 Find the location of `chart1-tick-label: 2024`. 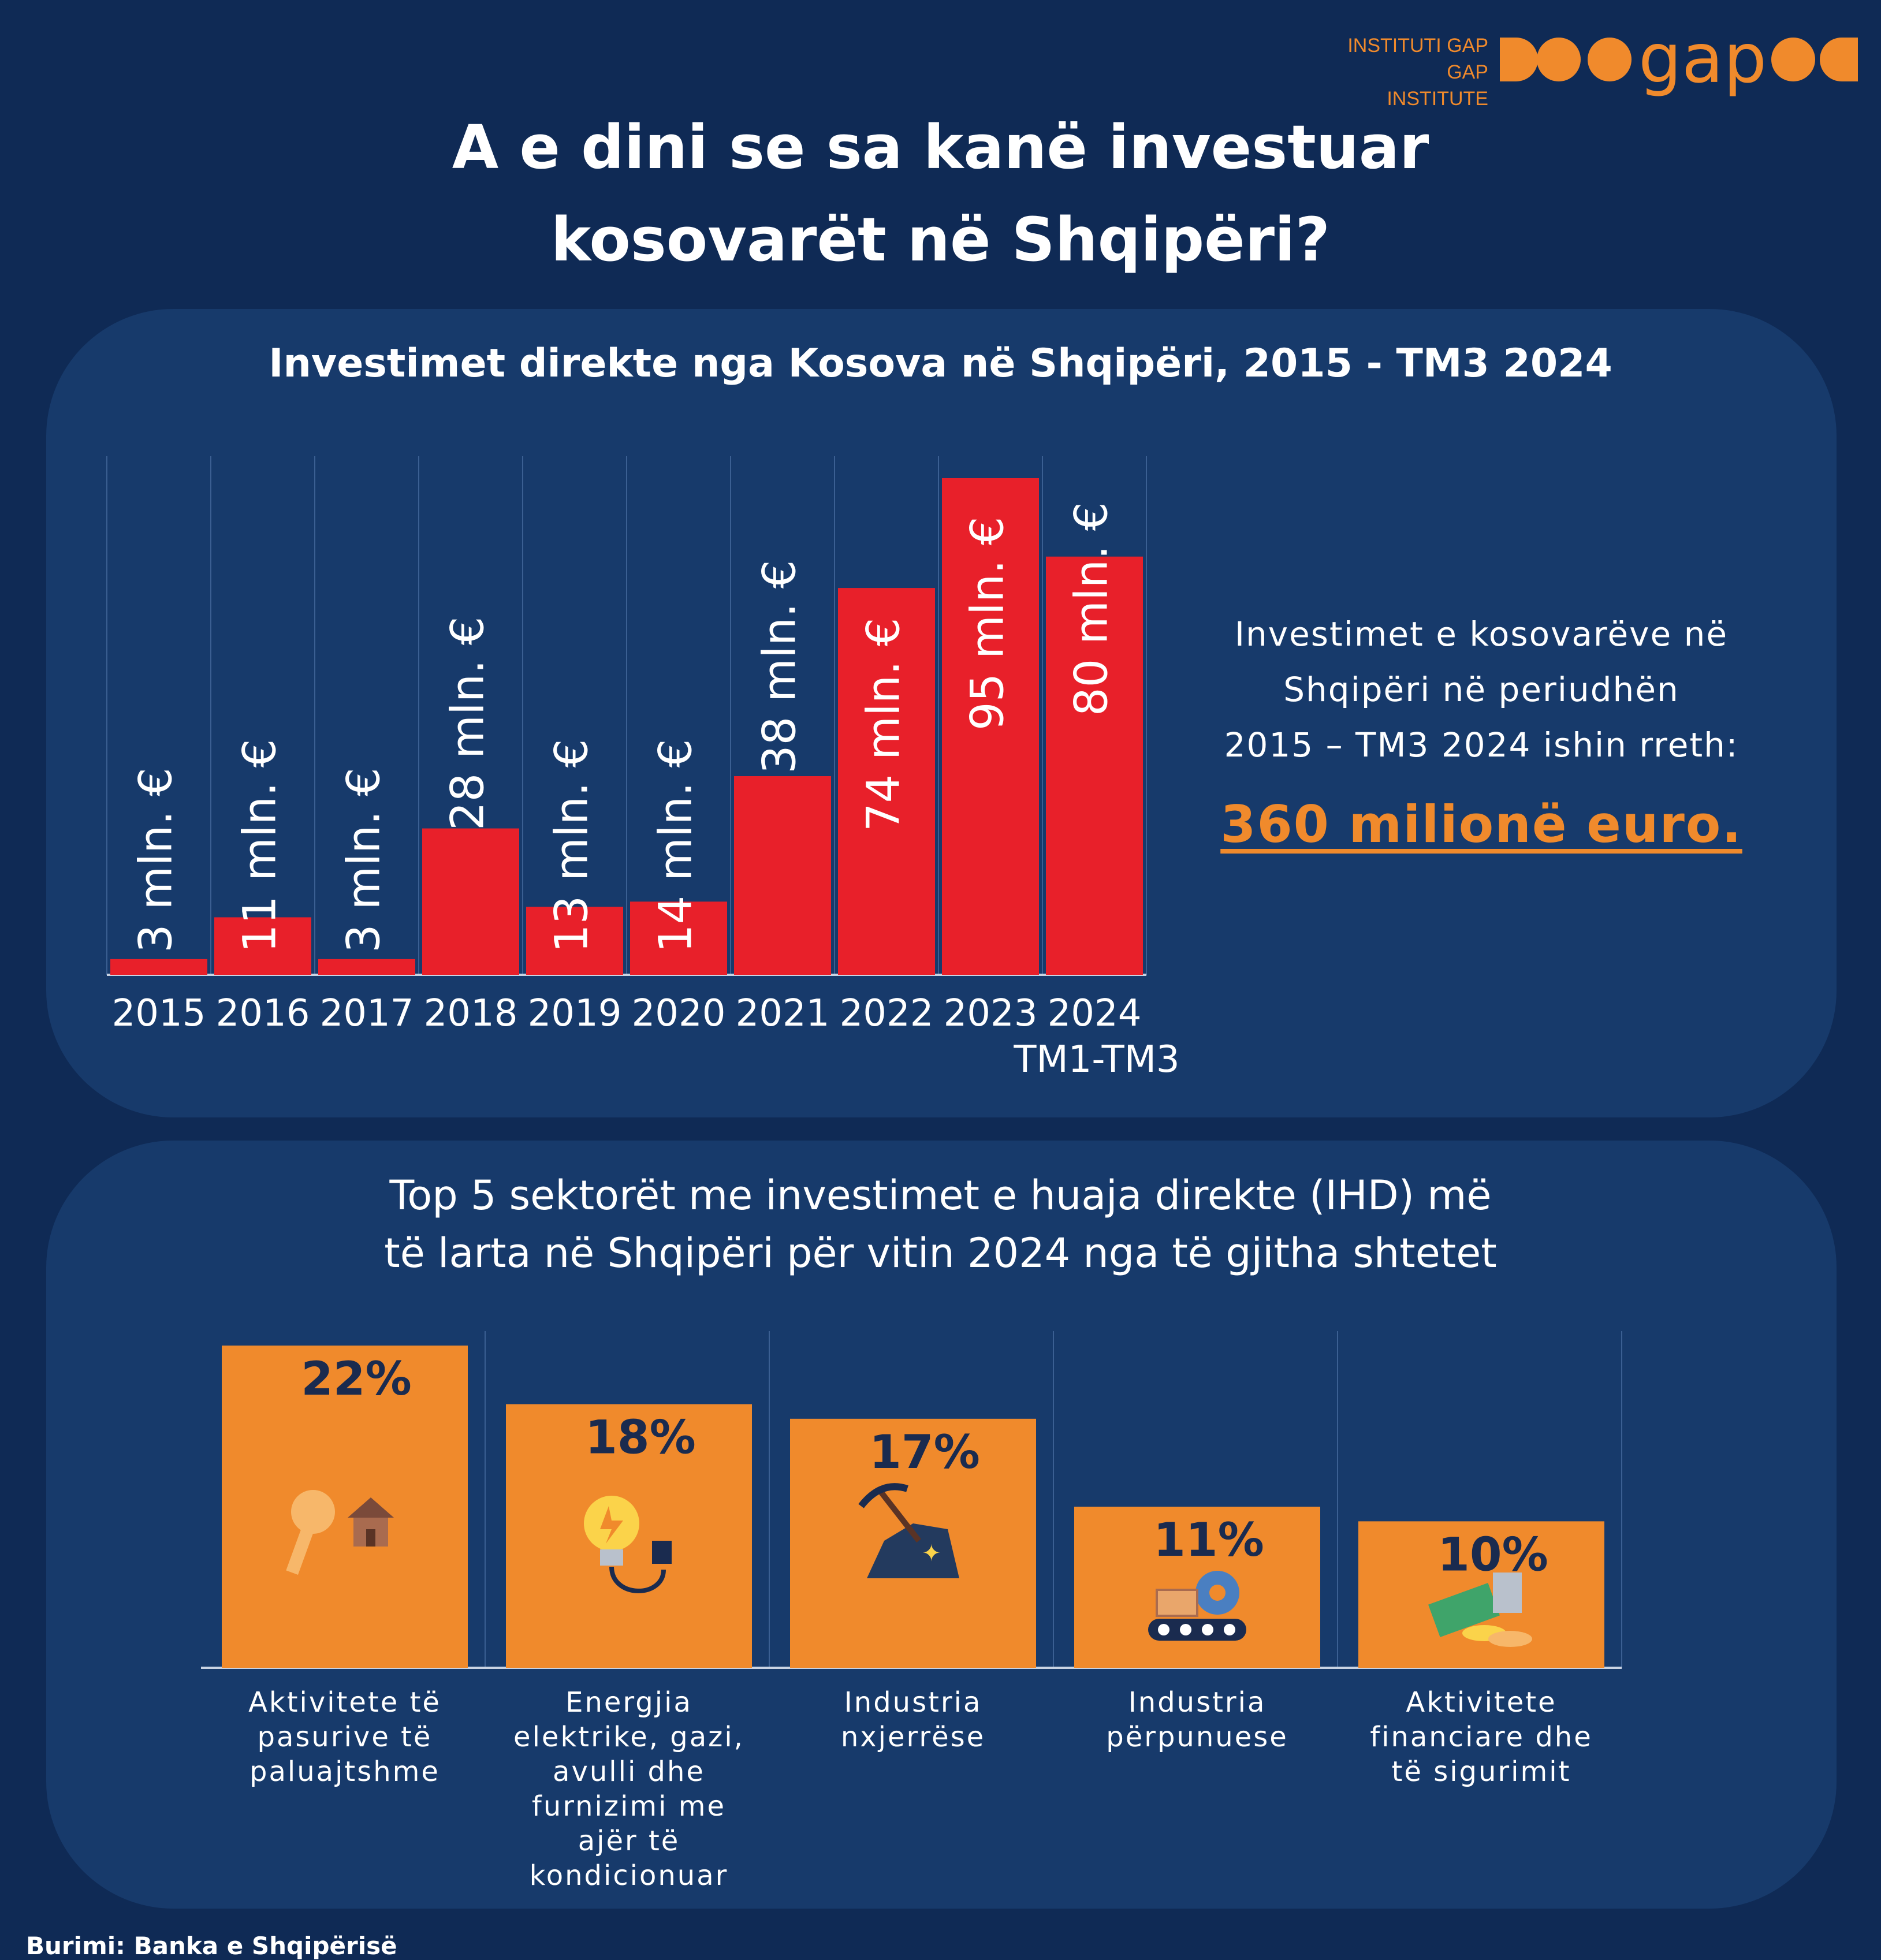

chart1-tick-label: 2024 is located at coordinates (1095, 1013).